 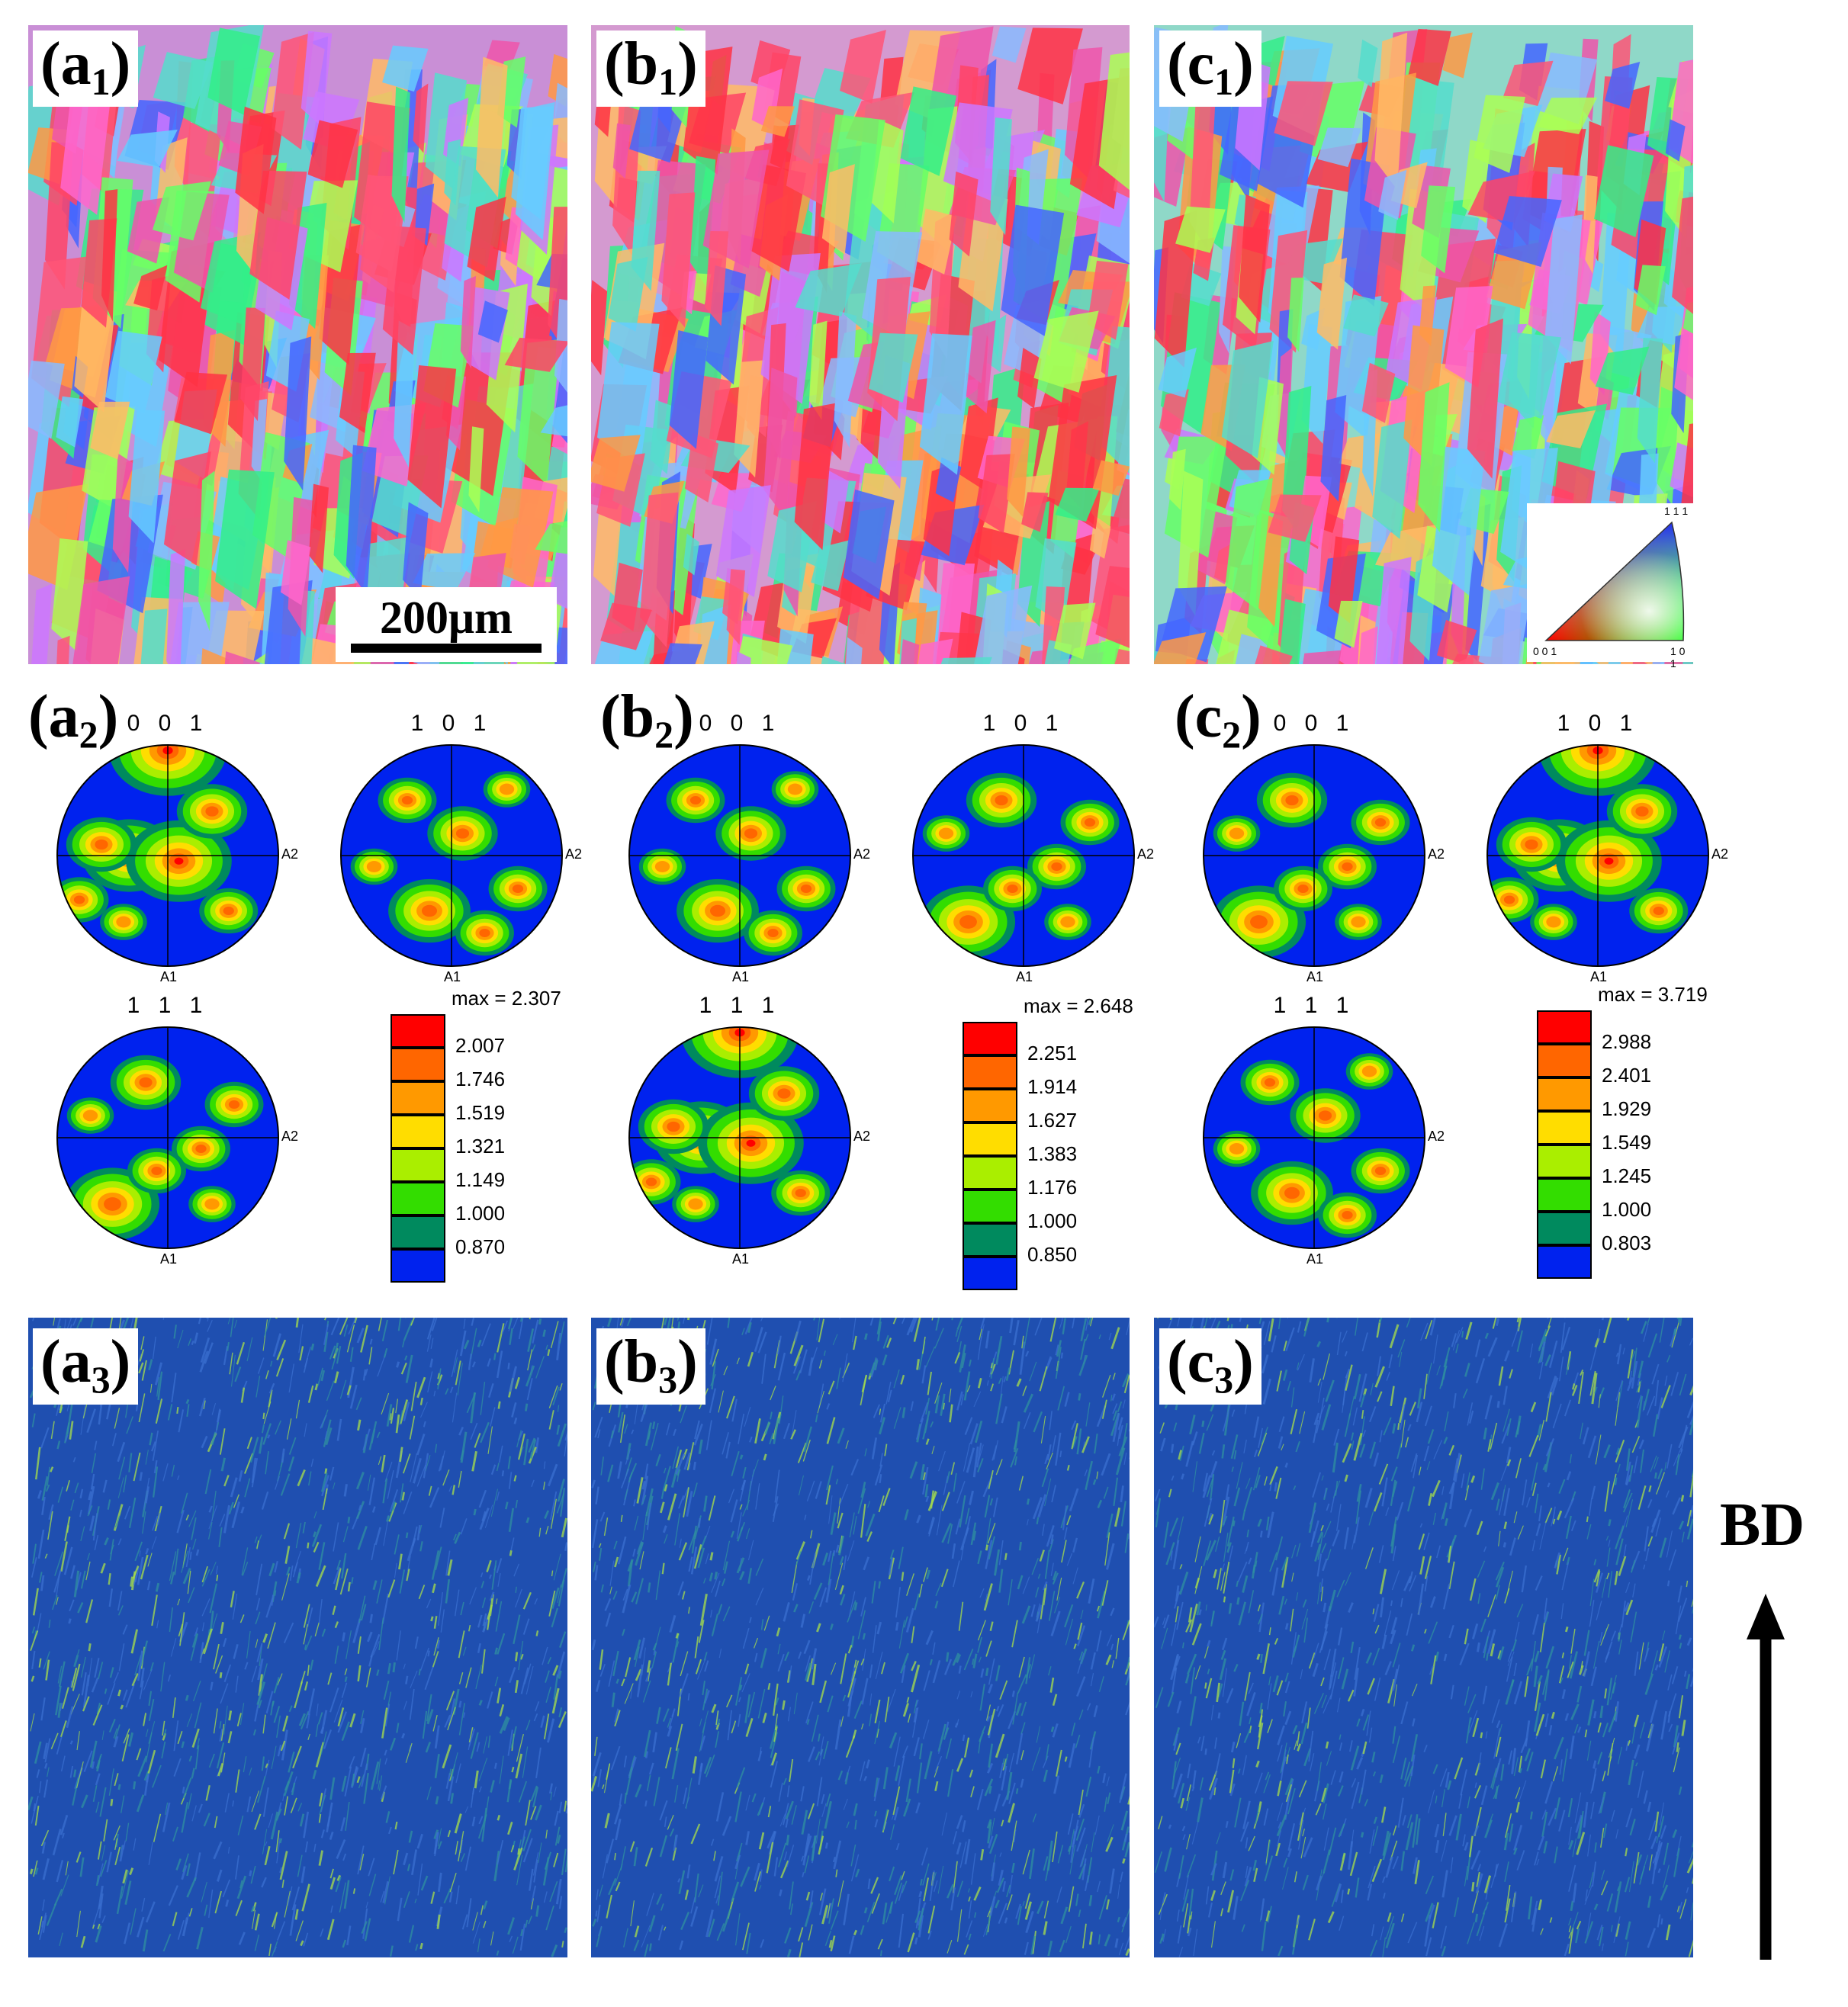 I want to click on legend-level-value: 2.988, so click(x=1627, y=1041).